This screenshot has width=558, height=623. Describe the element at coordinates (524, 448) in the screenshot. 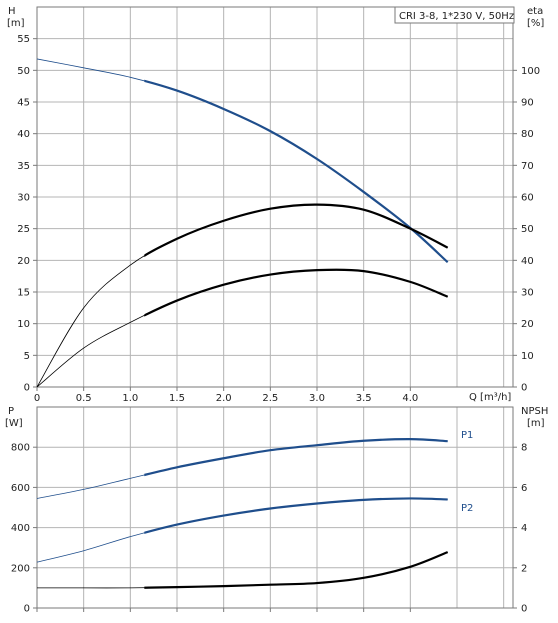

I see `right-tick-label: 8` at that location.